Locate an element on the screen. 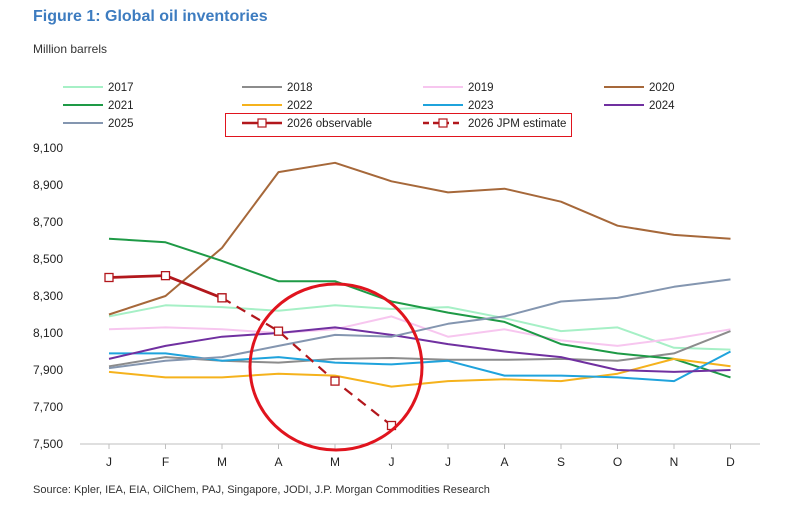  legend-label: 2020 is located at coordinates (662, 88).